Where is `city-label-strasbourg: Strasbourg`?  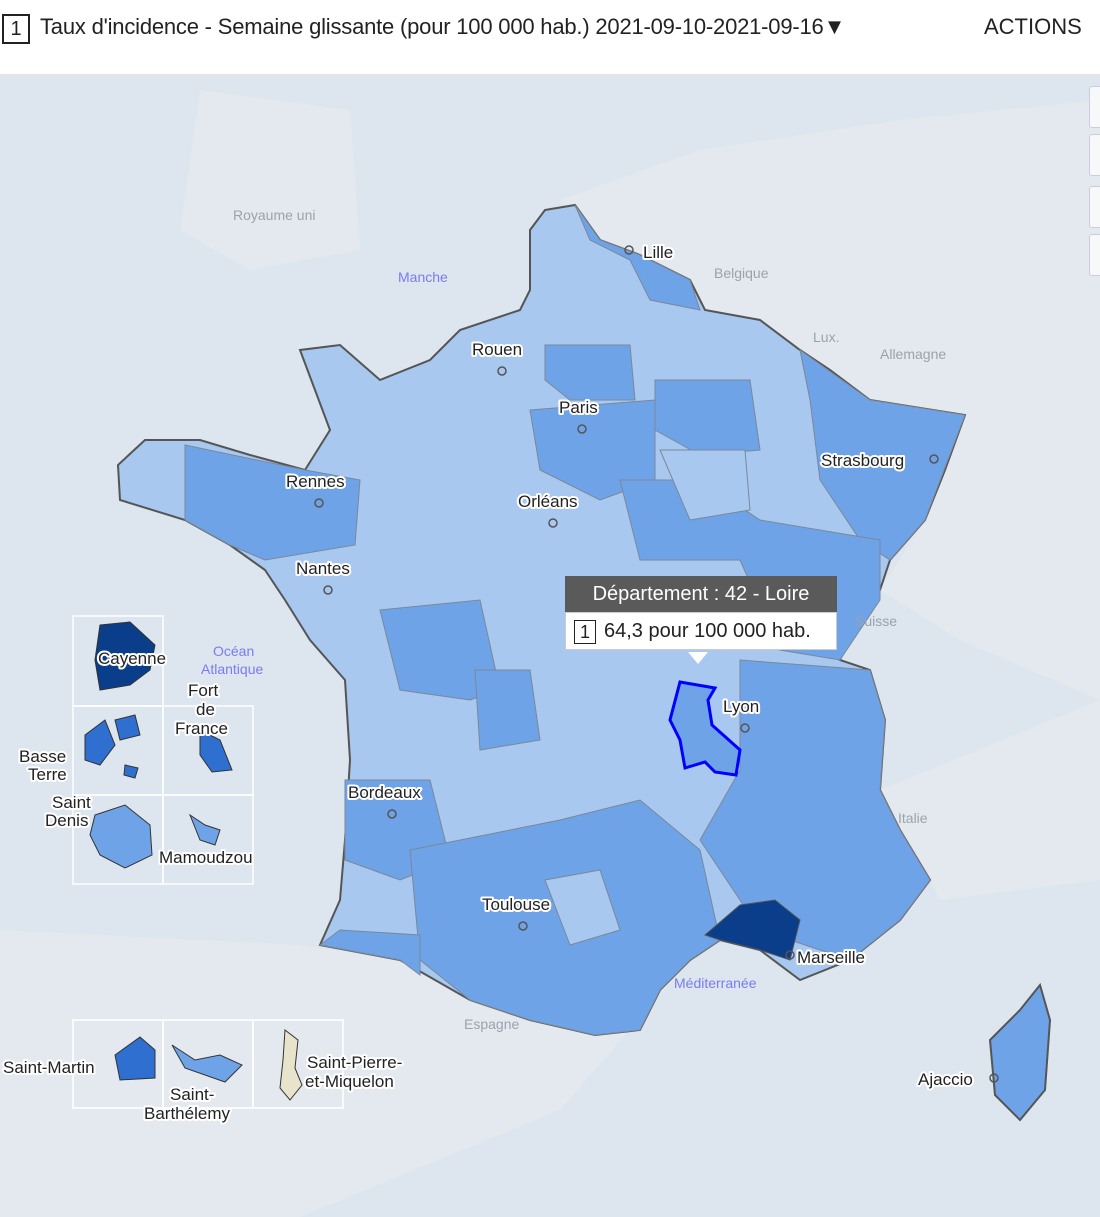 city-label-strasbourg: Strasbourg is located at coordinates (862, 460).